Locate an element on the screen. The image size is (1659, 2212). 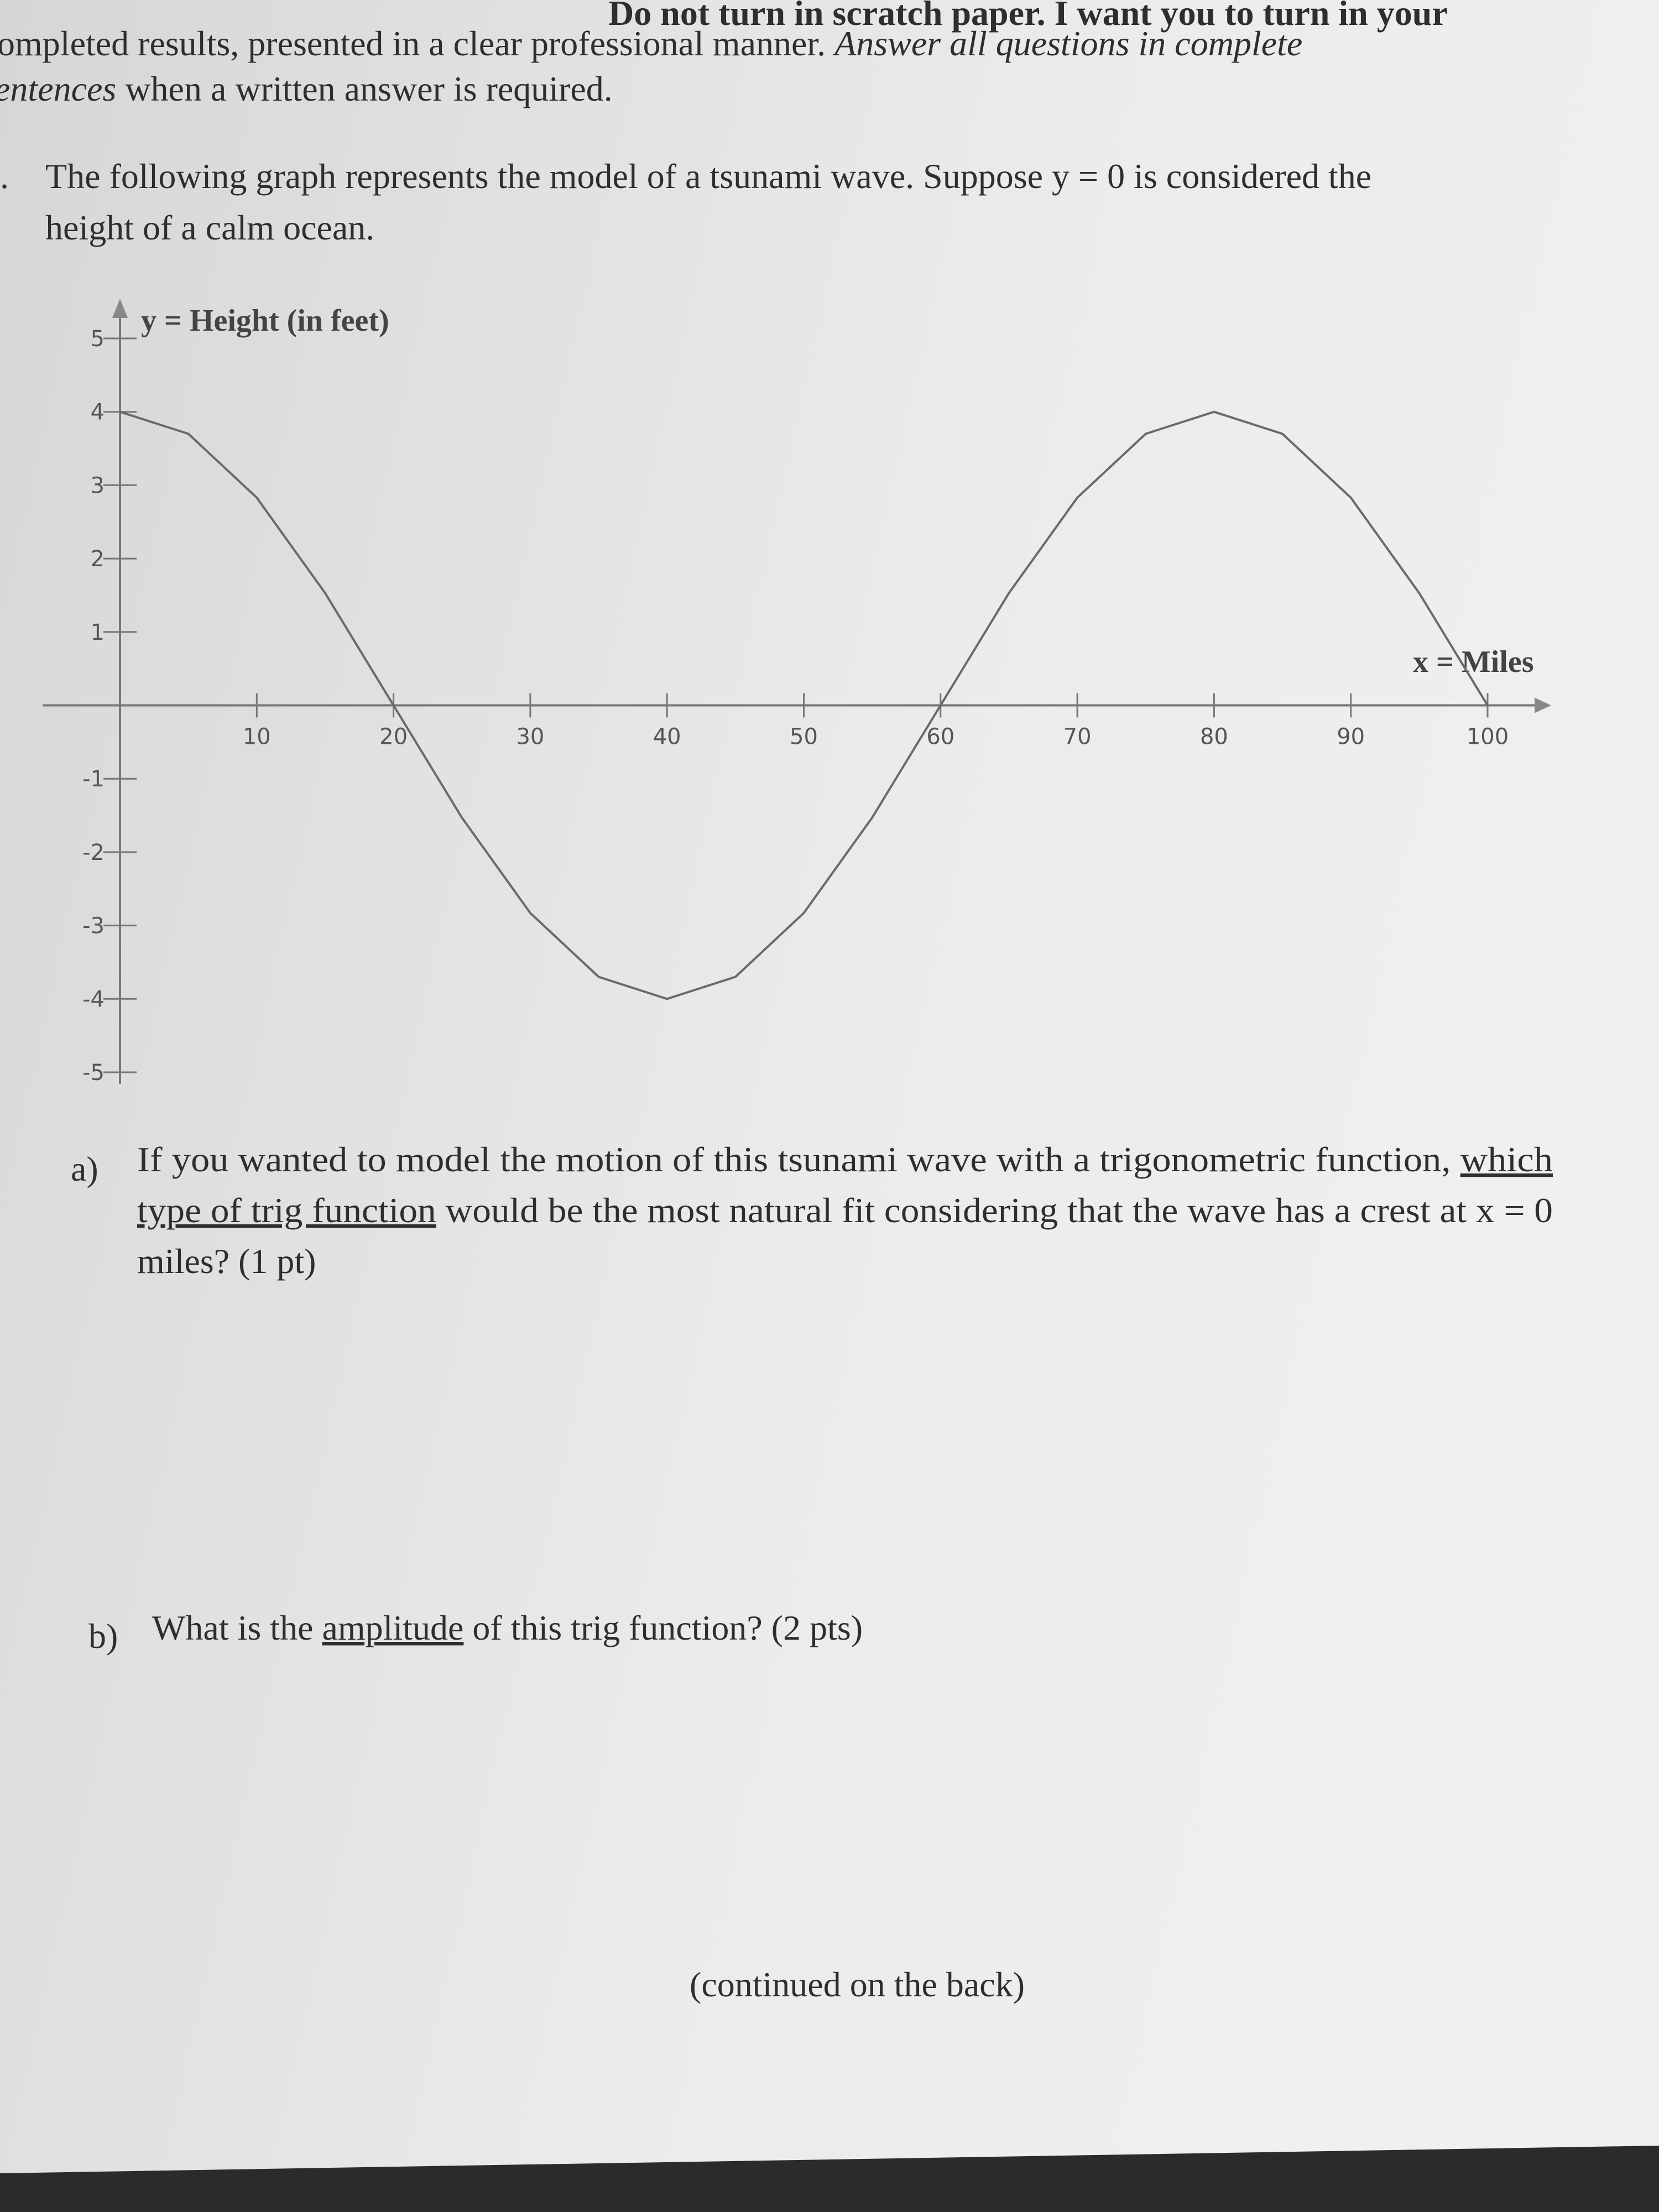
y-tick-label: -3 is located at coordinates (94, 926).